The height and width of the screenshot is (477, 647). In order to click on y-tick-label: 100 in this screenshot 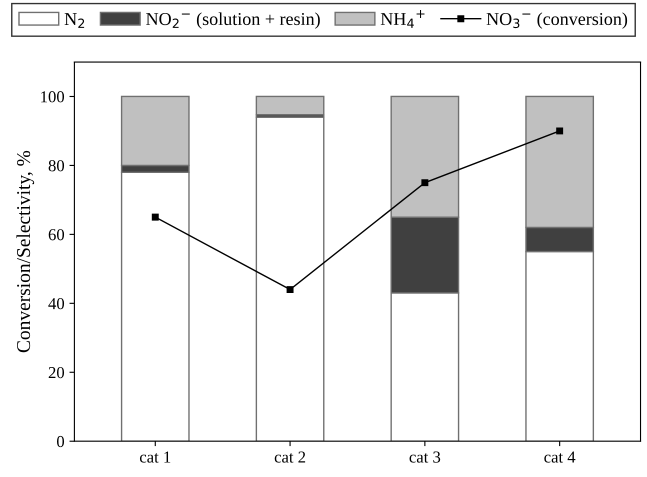, I will do `click(52, 96)`.